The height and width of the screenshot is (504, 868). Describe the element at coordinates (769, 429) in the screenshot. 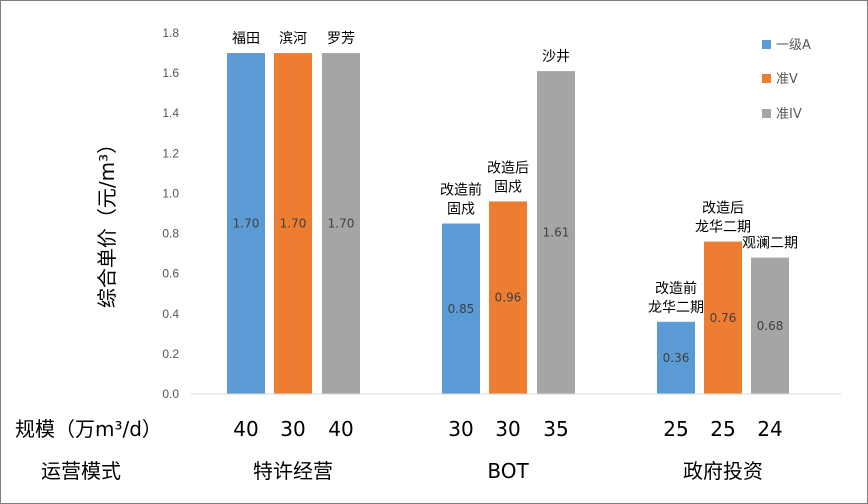

I see `scale-value: 24` at that location.